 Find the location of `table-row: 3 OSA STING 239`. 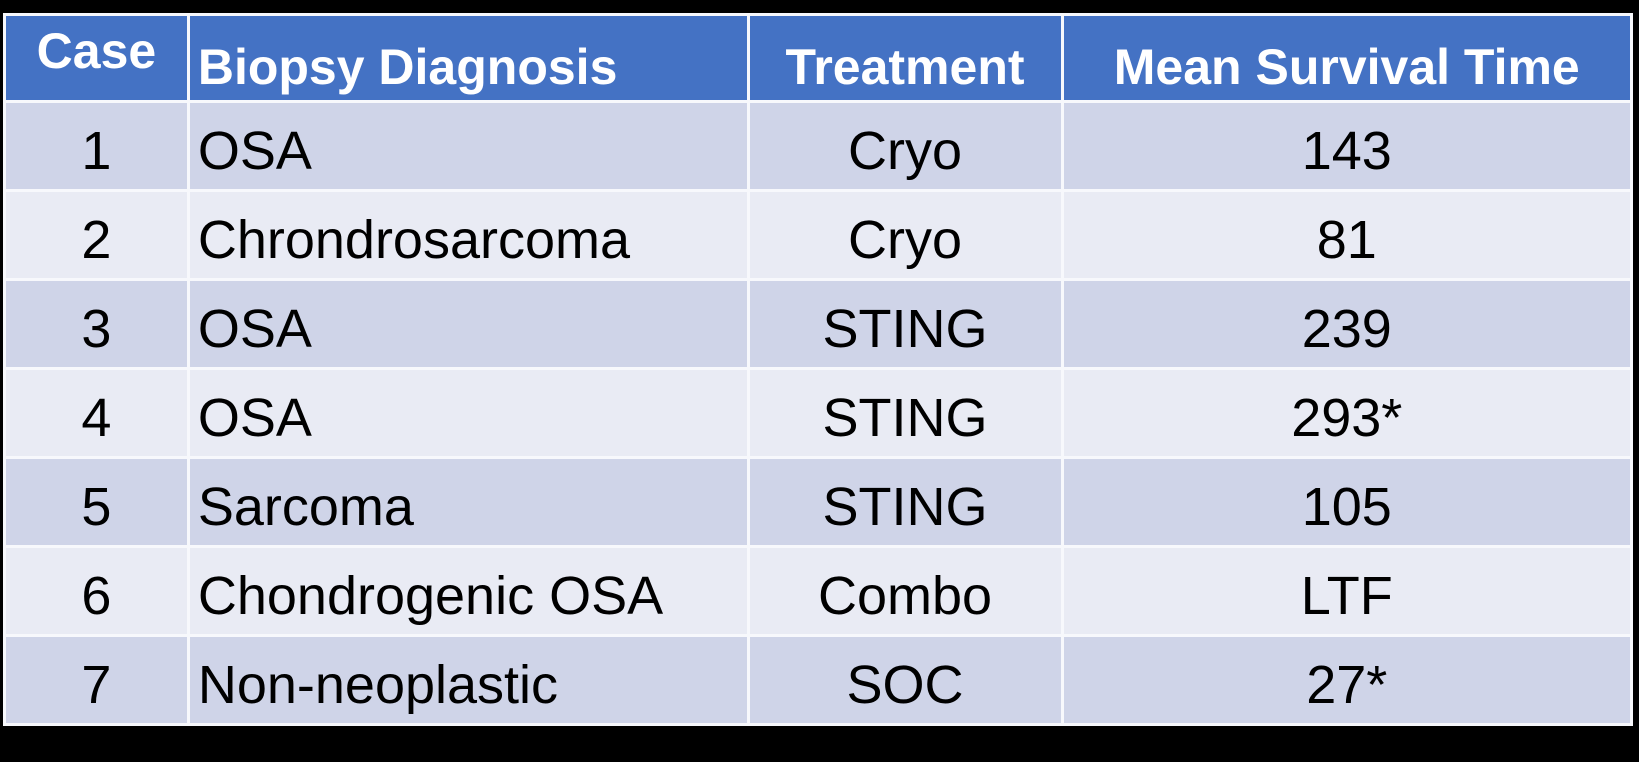

table-row: 3 OSA STING 239 is located at coordinates (818, 324).